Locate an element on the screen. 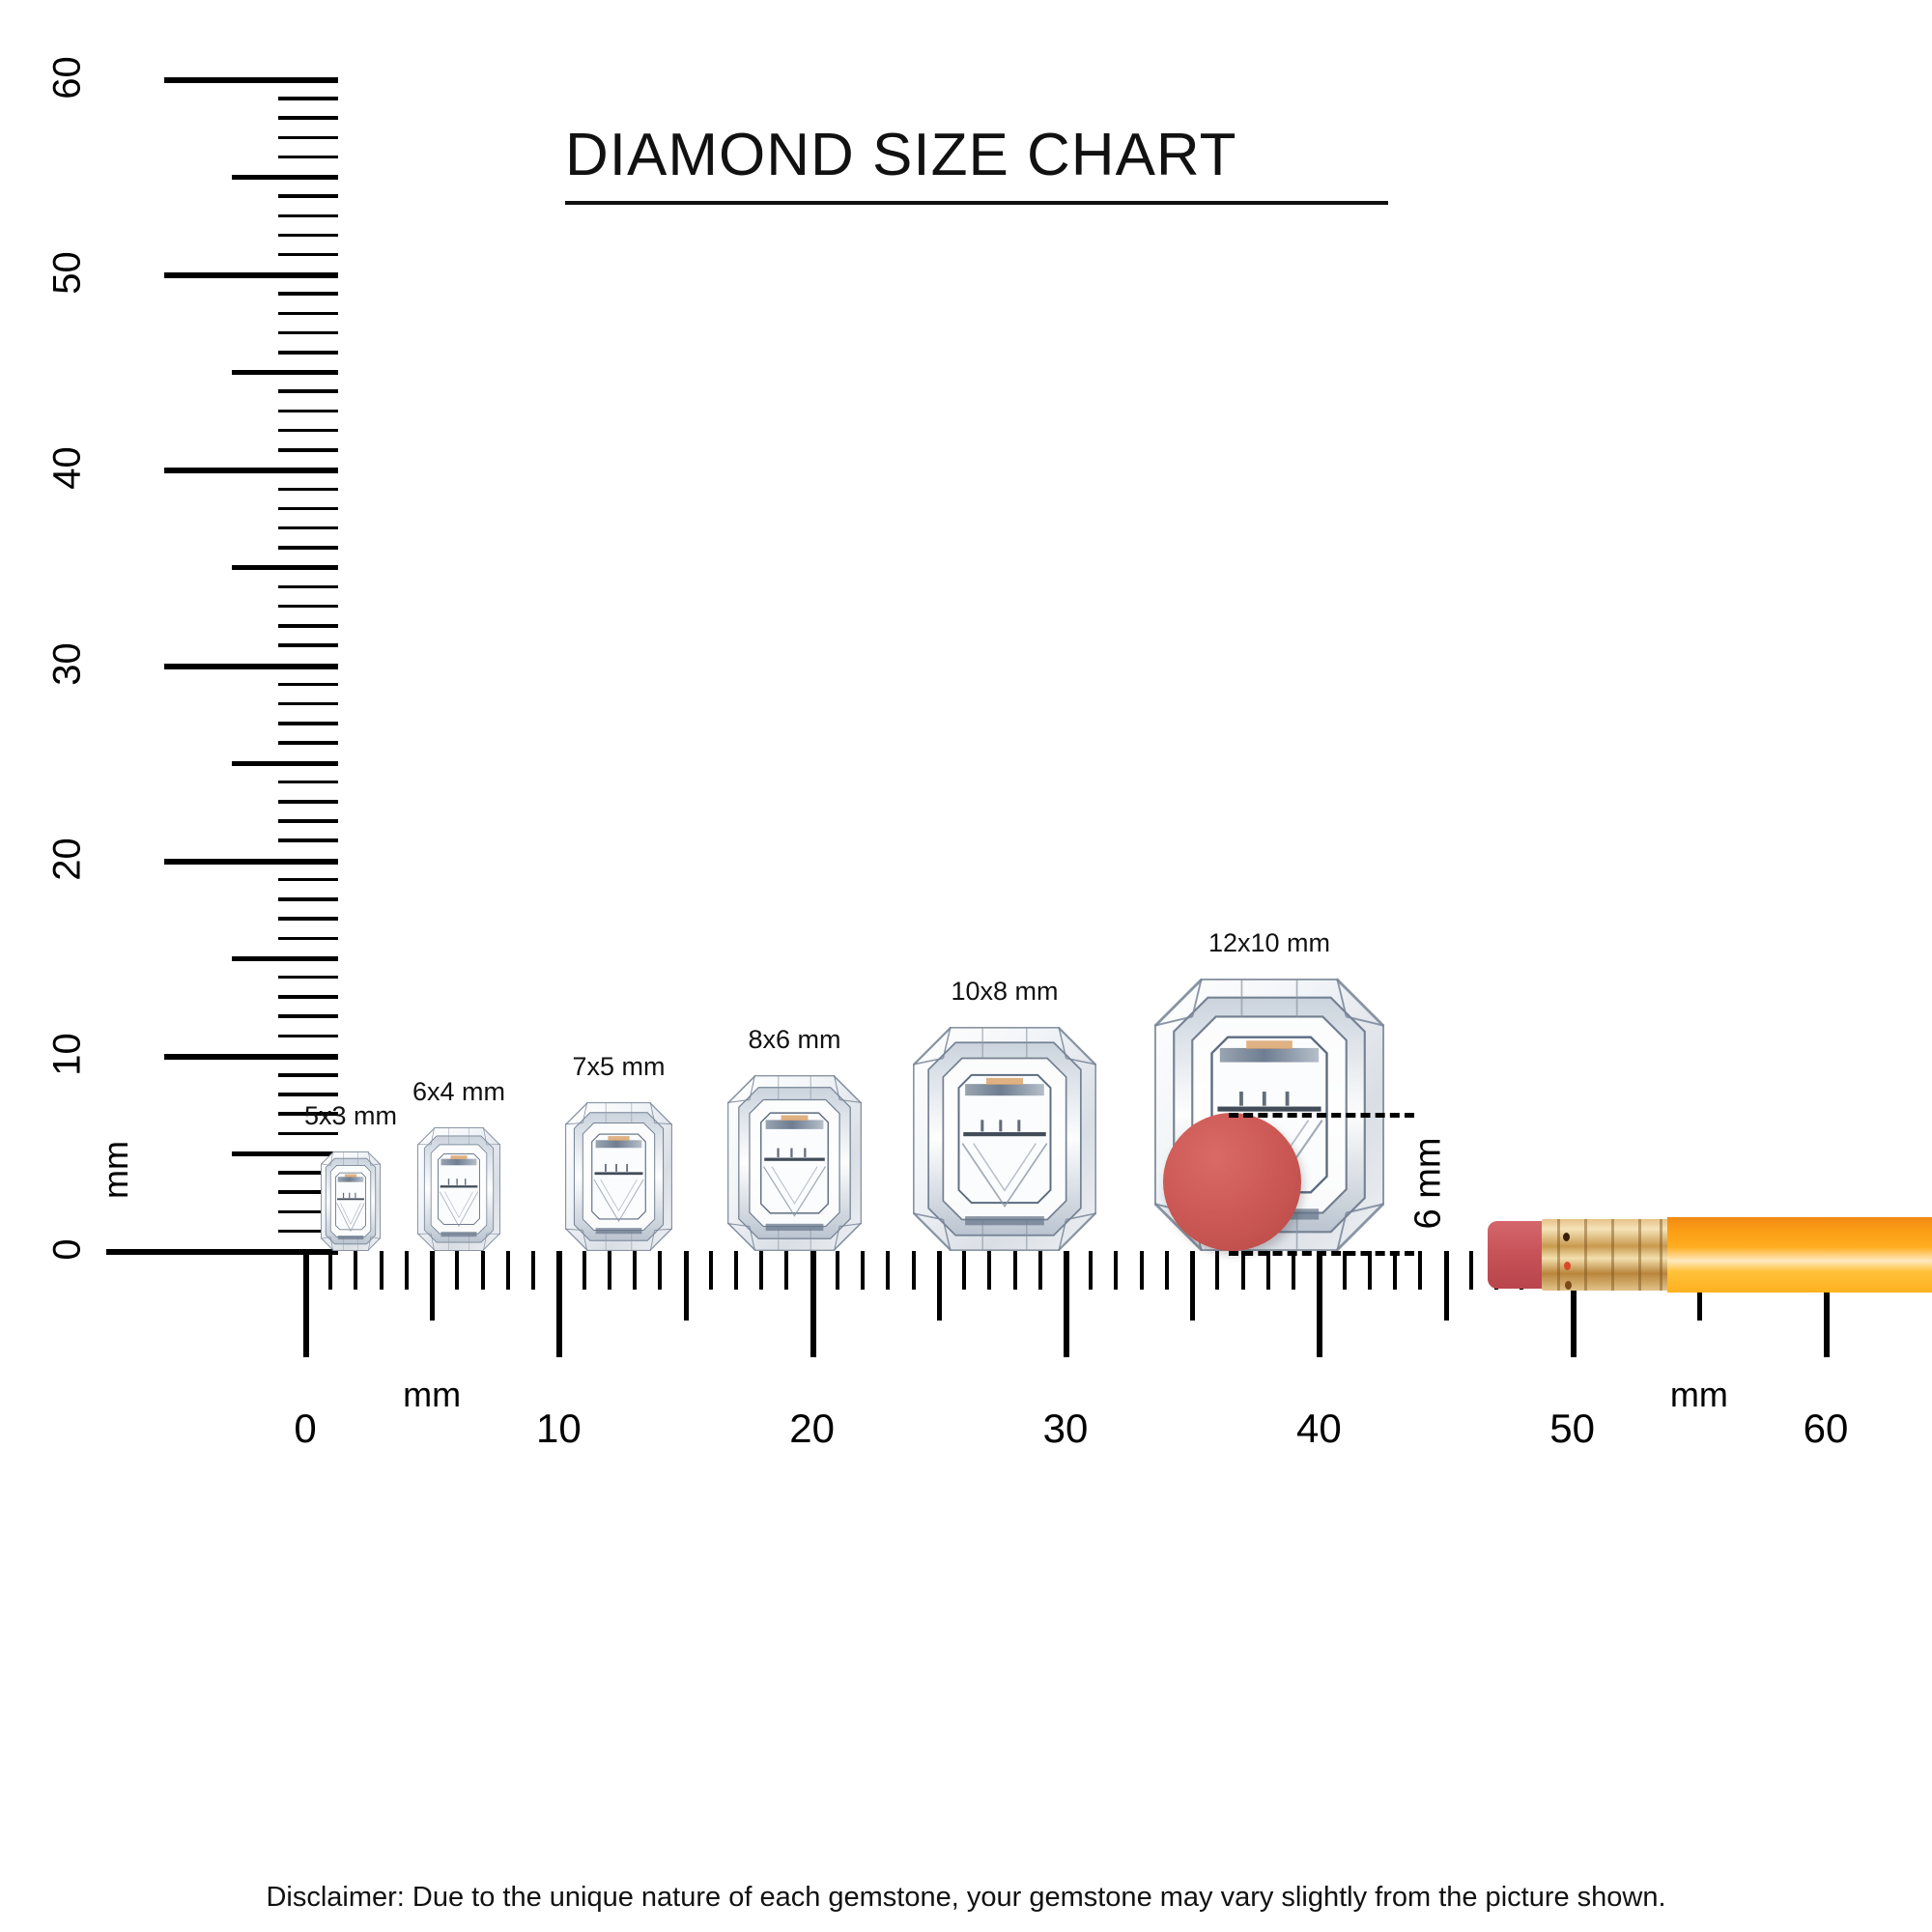 This screenshot has width=1932, height=1932. vruler-label: 10 is located at coordinates (67, 1054).